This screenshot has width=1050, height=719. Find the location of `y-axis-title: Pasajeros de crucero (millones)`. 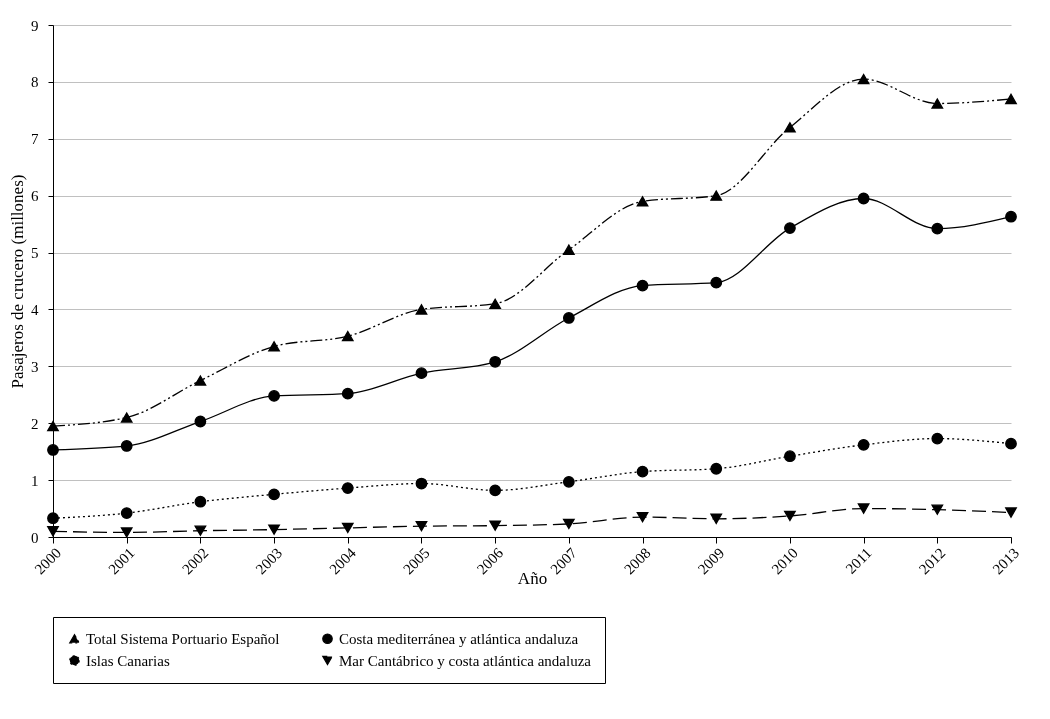

y-axis-title: Pasajeros de crucero (millones) is located at coordinates (17, 281).